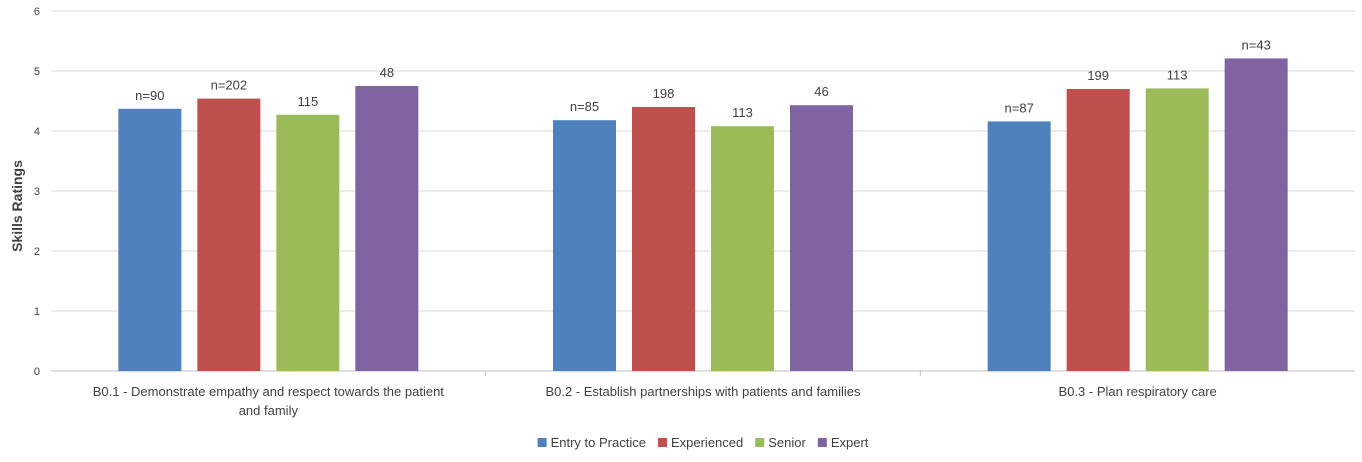  What do you see at coordinates (707, 442) in the screenshot?
I see `legend-label: Experienced` at bounding box center [707, 442].